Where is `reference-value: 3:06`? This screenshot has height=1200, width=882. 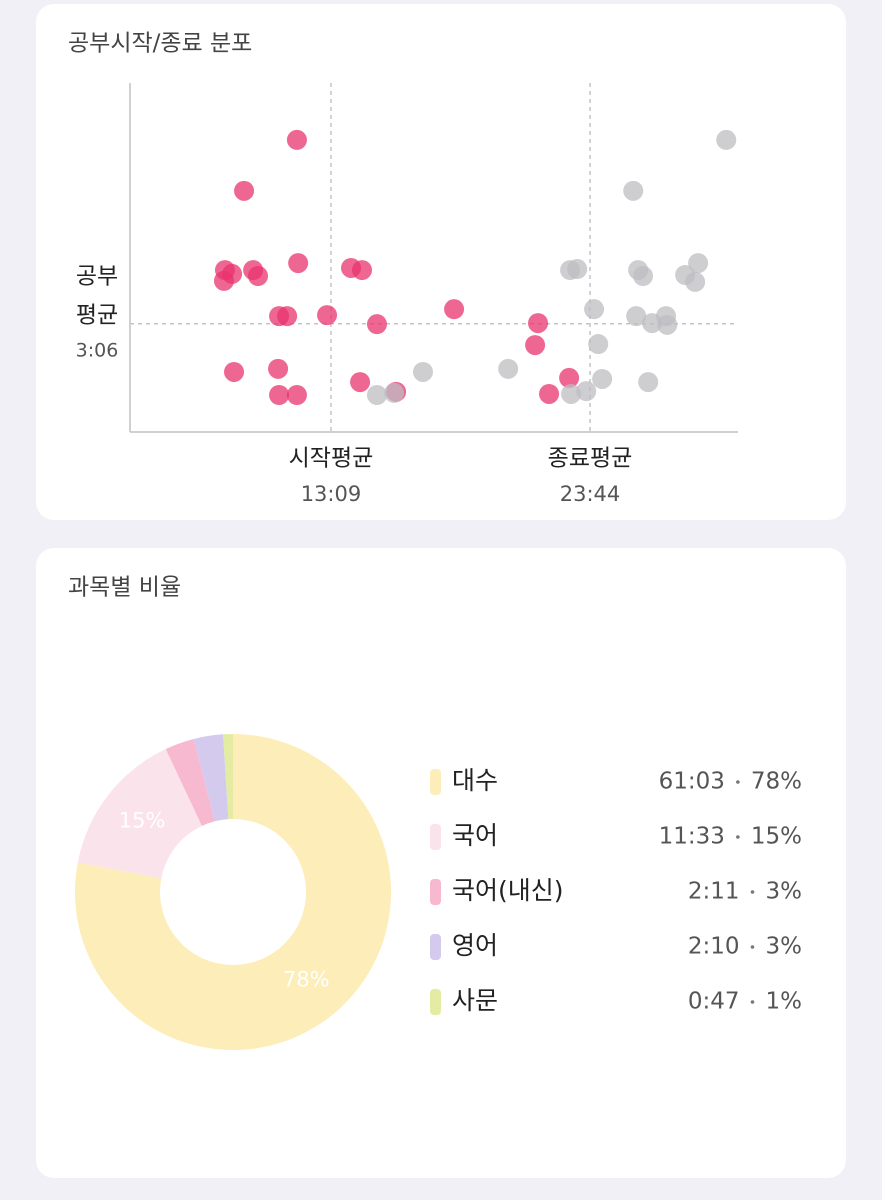
reference-value: 3:06 is located at coordinates (97, 351).